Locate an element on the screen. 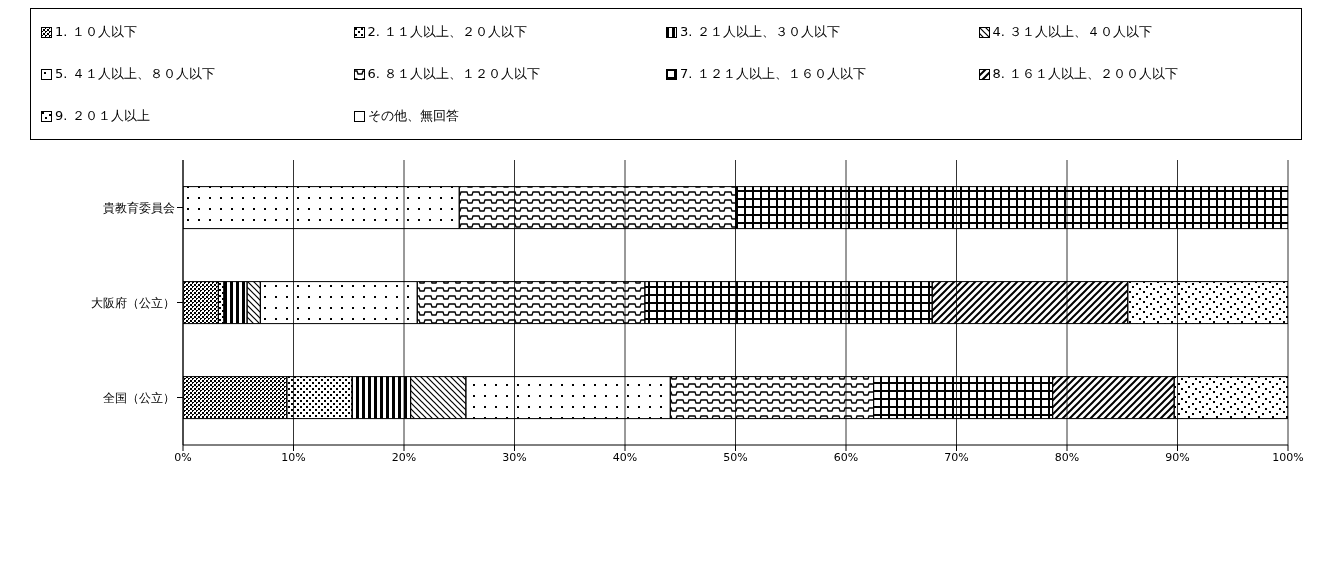 The image size is (1336, 570). legend-label: 4. ３１人以上、４０人以下 is located at coordinates (1072, 32).